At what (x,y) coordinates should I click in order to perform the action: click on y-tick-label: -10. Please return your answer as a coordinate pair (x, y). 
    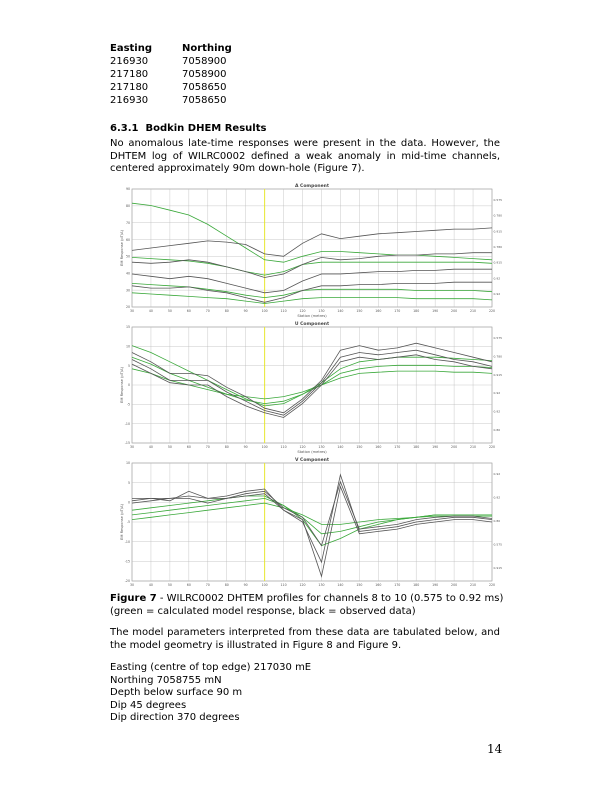
    Looking at the image, I should click on (127, 424).